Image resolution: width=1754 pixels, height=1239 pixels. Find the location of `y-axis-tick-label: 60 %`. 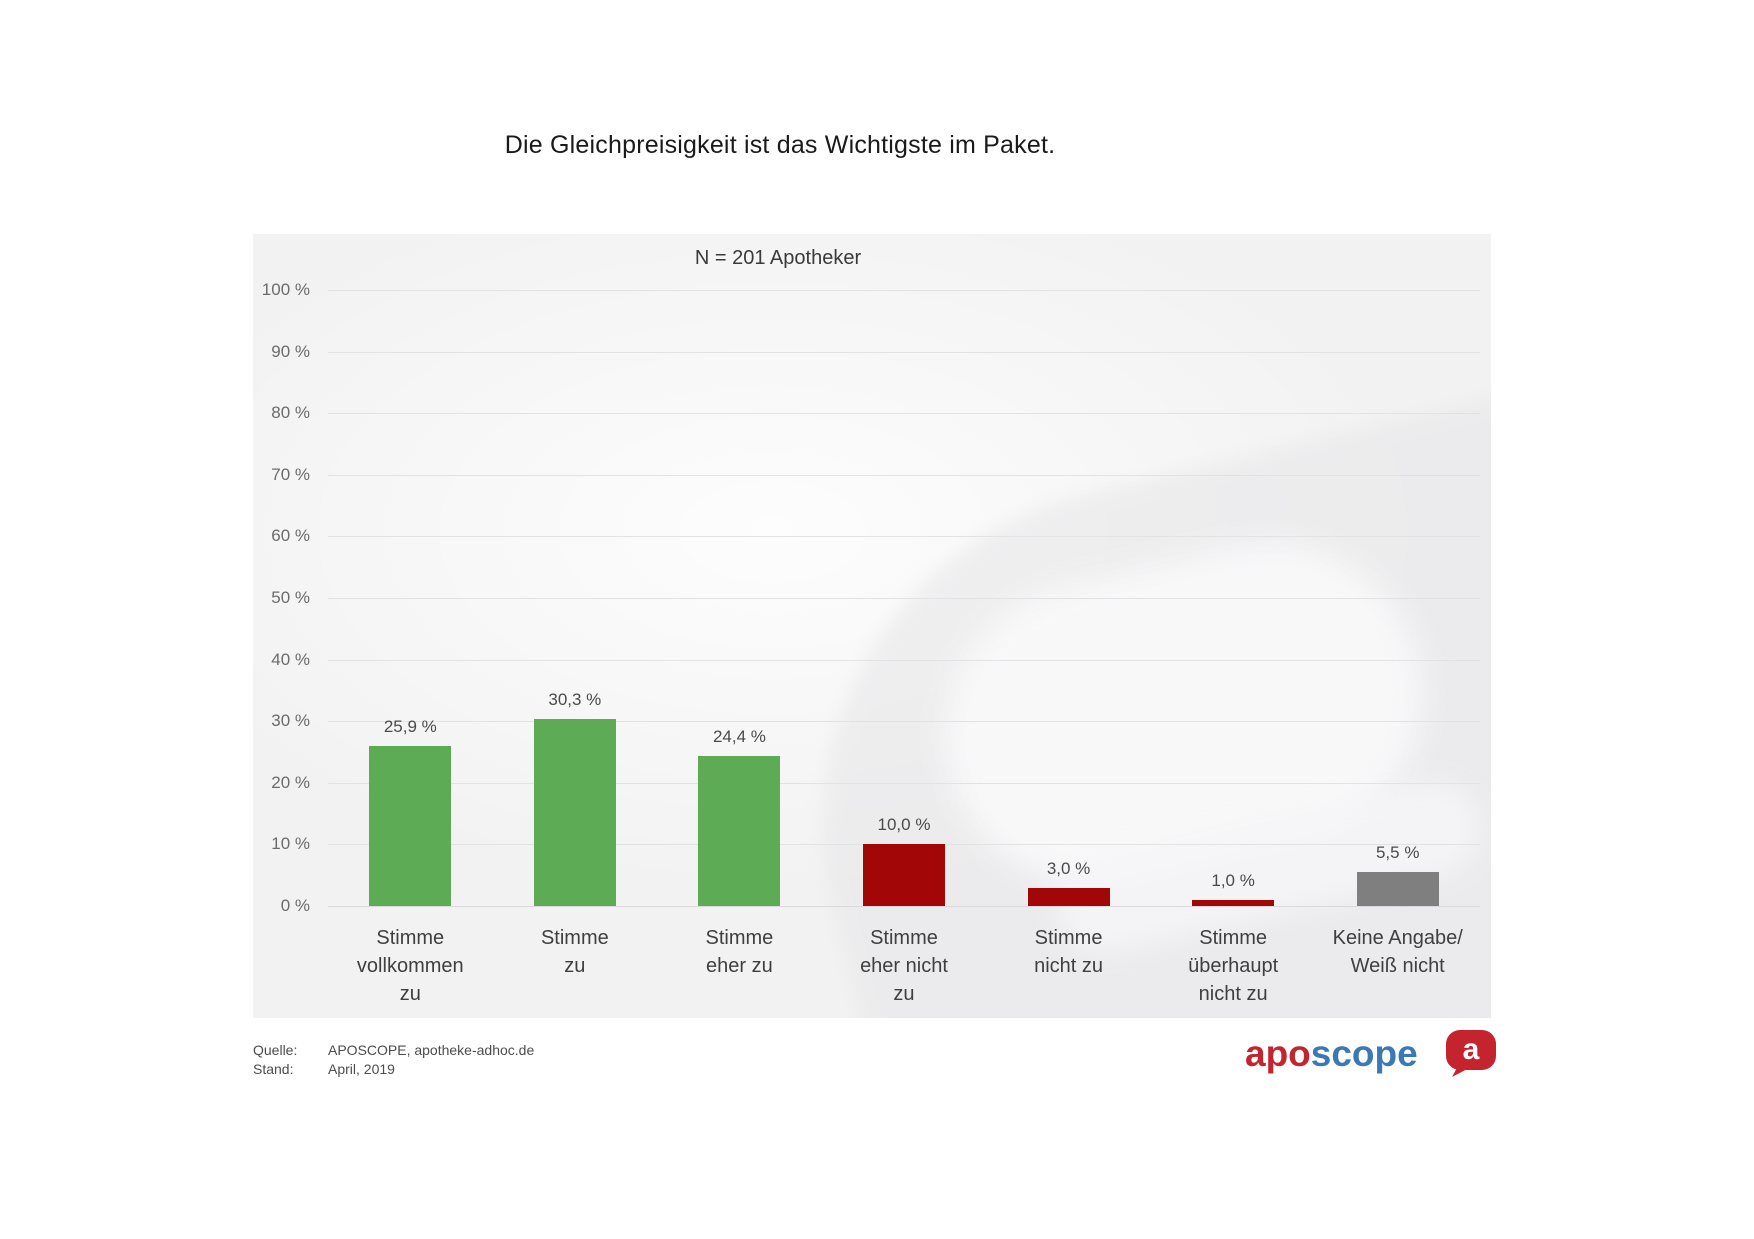

y-axis-tick-label: 60 % is located at coordinates (290, 536).